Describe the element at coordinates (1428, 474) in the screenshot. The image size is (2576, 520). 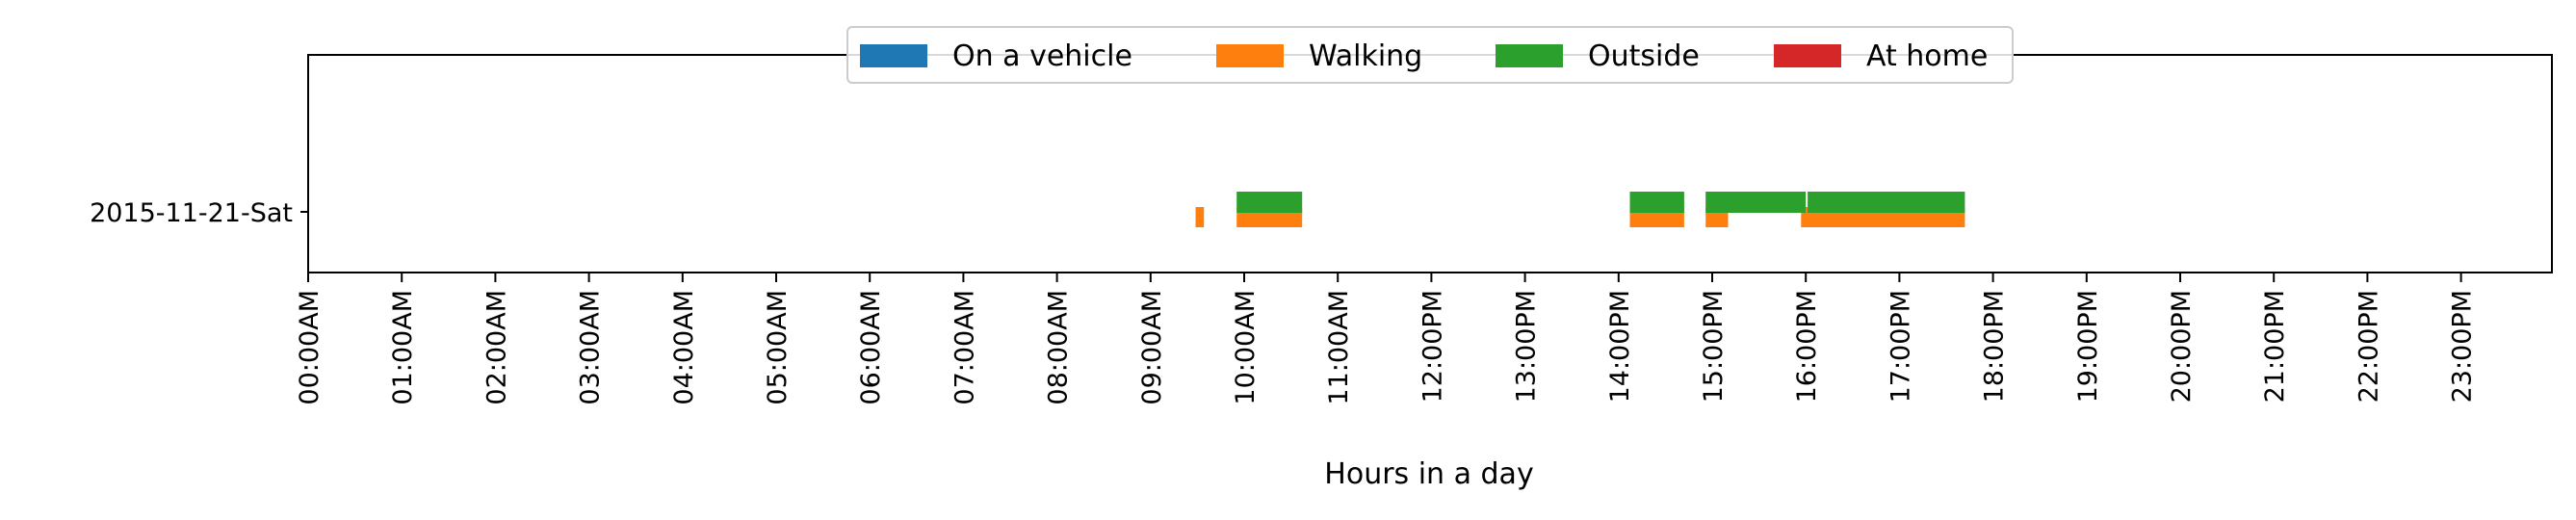
I see `x-axis-label: Hours in a day` at that location.